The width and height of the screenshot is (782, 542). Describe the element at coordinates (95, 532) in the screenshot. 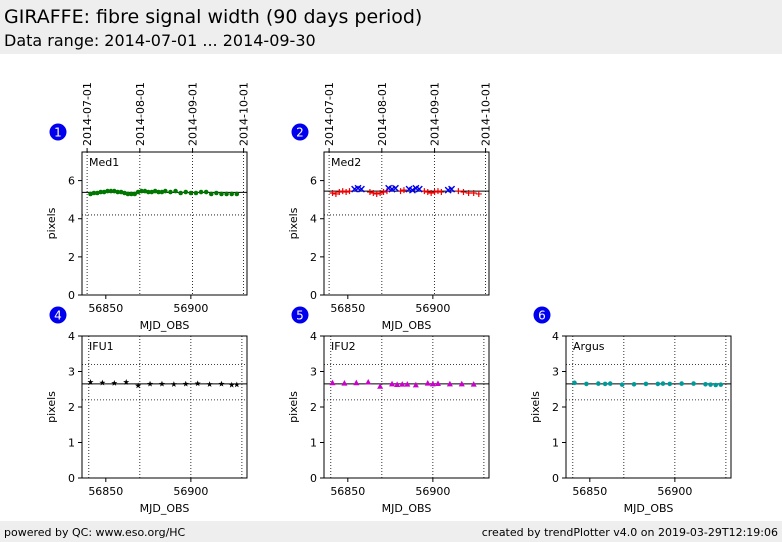

I see `footer-credit: powered by QC: www.eso.org/HC` at that location.